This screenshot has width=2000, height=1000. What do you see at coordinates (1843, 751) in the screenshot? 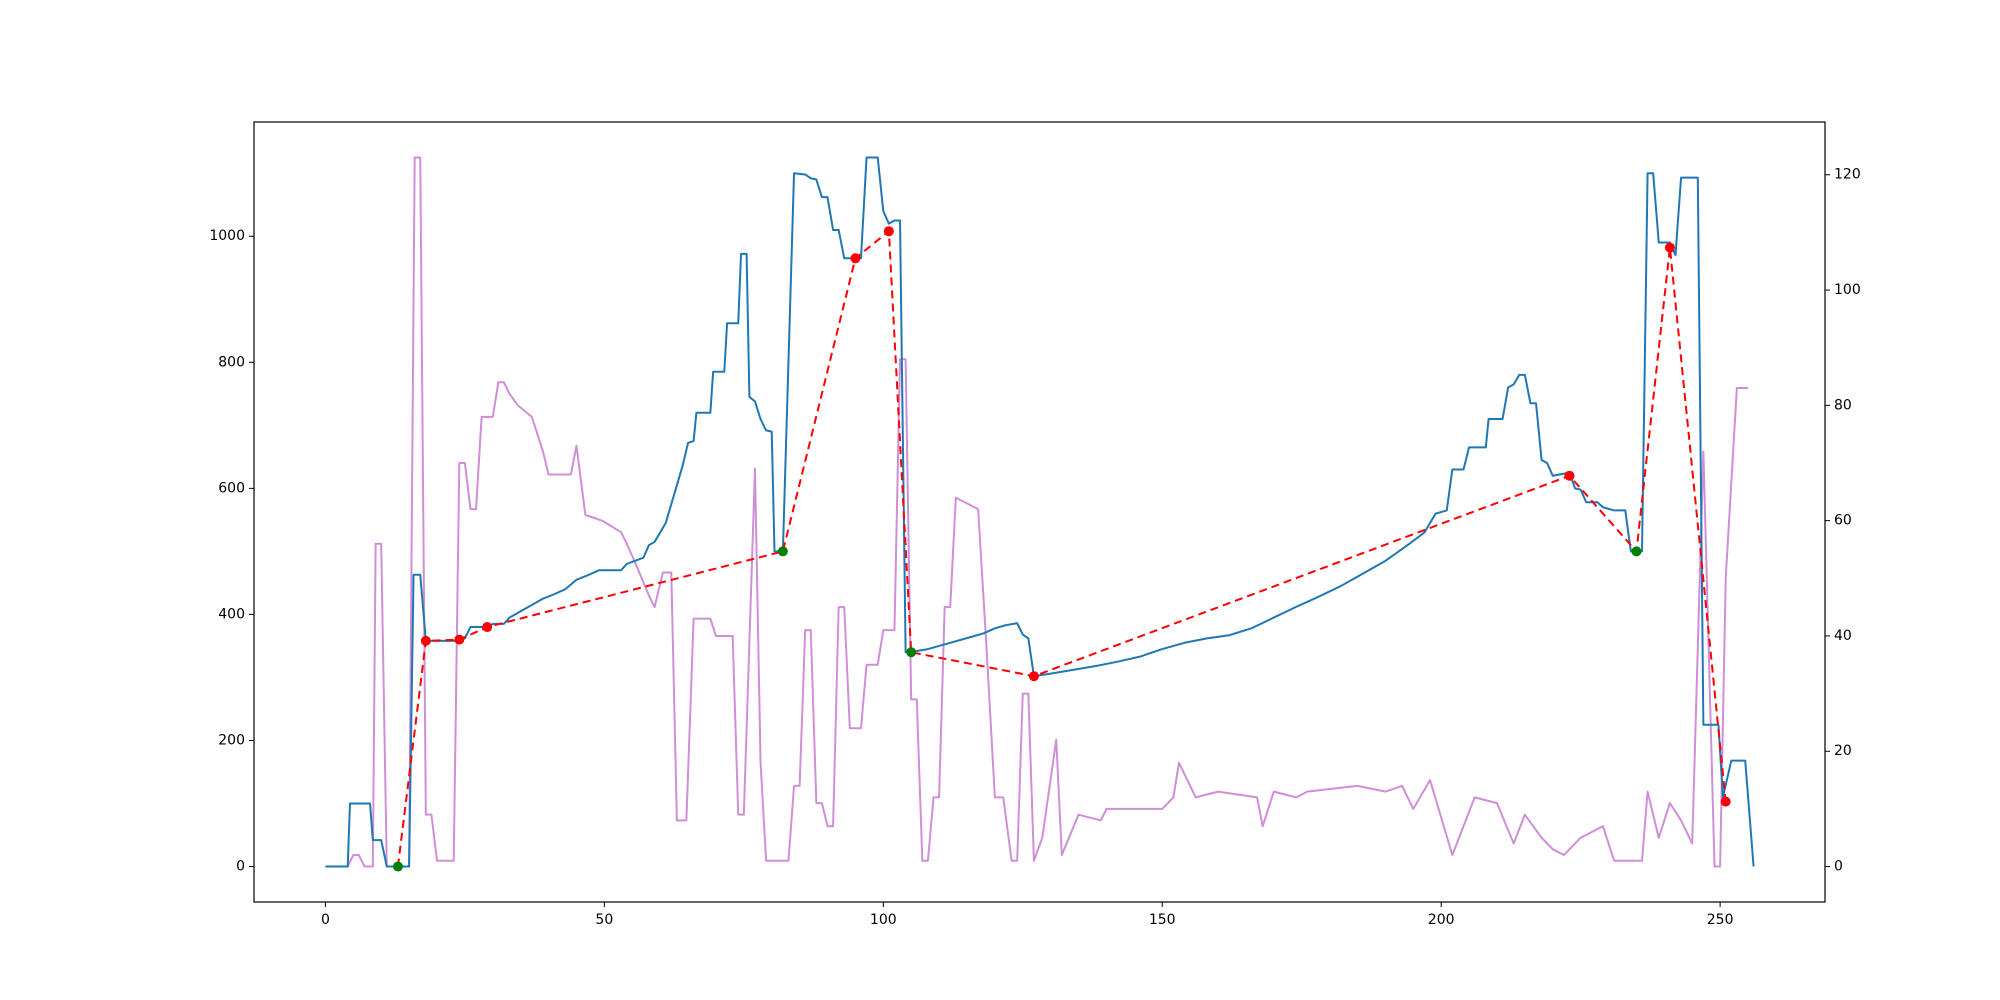
I see `y2-tick-label: 20` at bounding box center [1843, 751].